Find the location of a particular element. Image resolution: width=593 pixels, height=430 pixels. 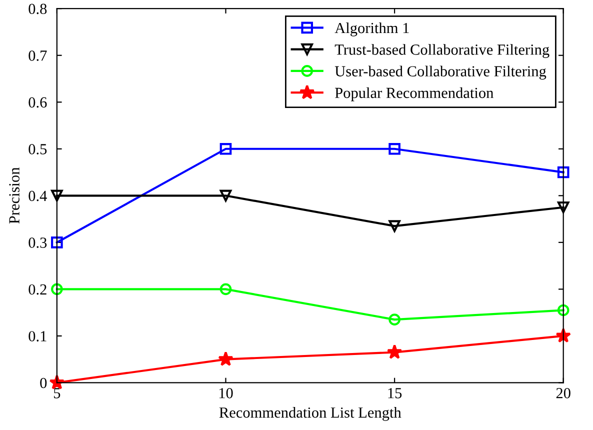

y-axis-title: Precision is located at coordinates (14, 195).